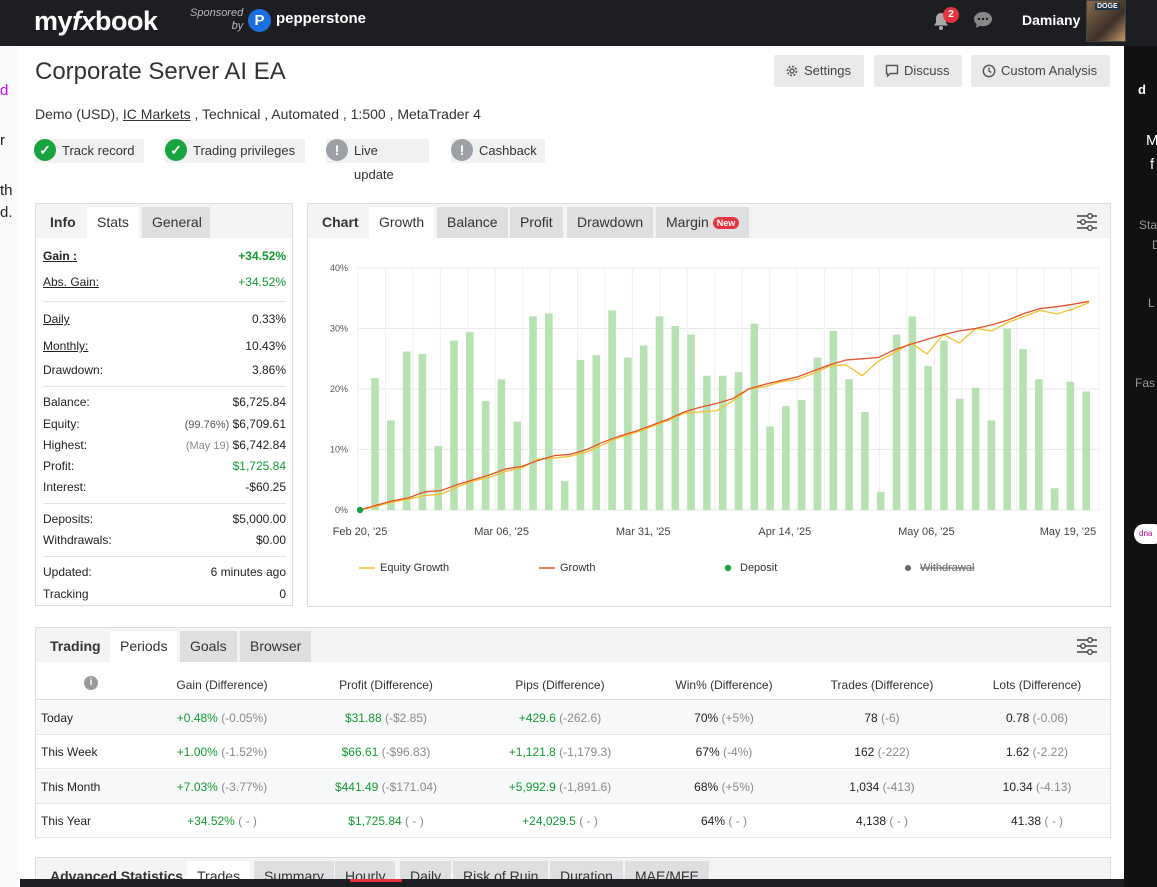 The height and width of the screenshot is (887, 1157). I want to click on tab-drawdown: Drawdown, so click(610, 222).